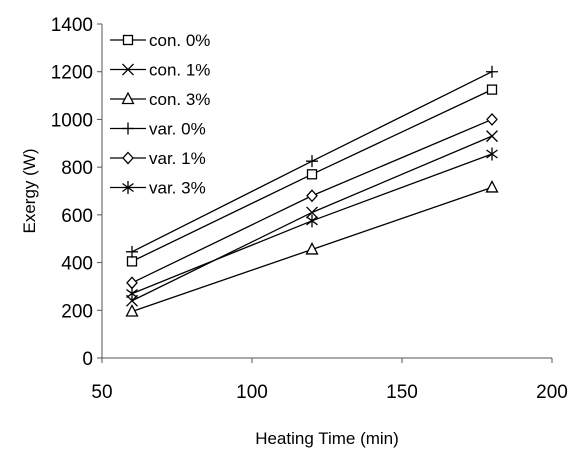 Image resolution: width=568 pixels, height=450 pixels. What do you see at coordinates (77, 168) in the screenshot?
I see `y-tick-label: 800` at bounding box center [77, 168].